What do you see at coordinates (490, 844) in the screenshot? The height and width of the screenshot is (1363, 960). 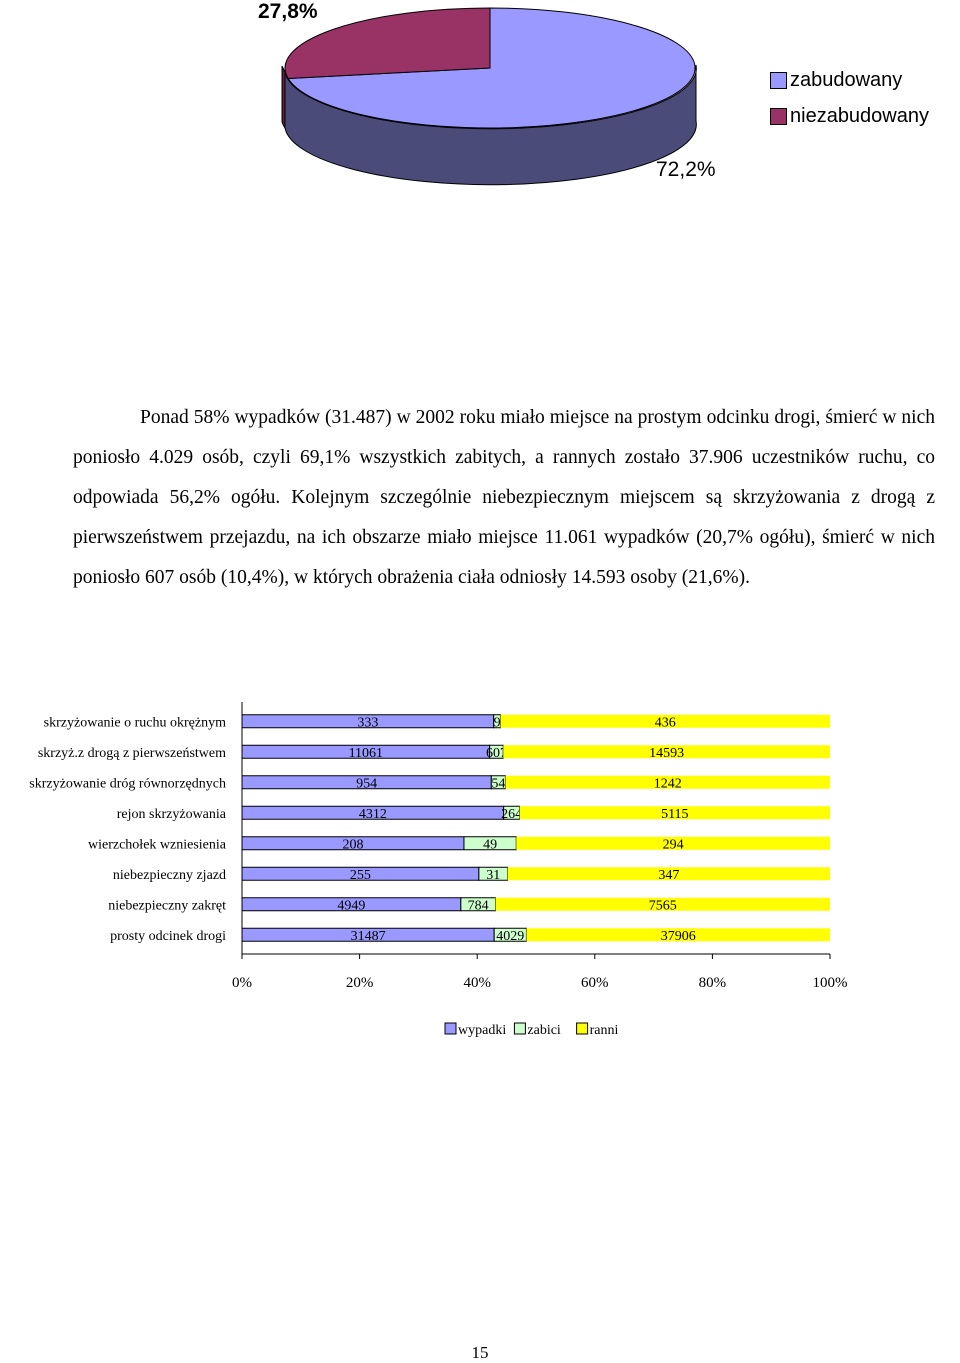 I see `data-label-zabici-4: 49` at bounding box center [490, 844].